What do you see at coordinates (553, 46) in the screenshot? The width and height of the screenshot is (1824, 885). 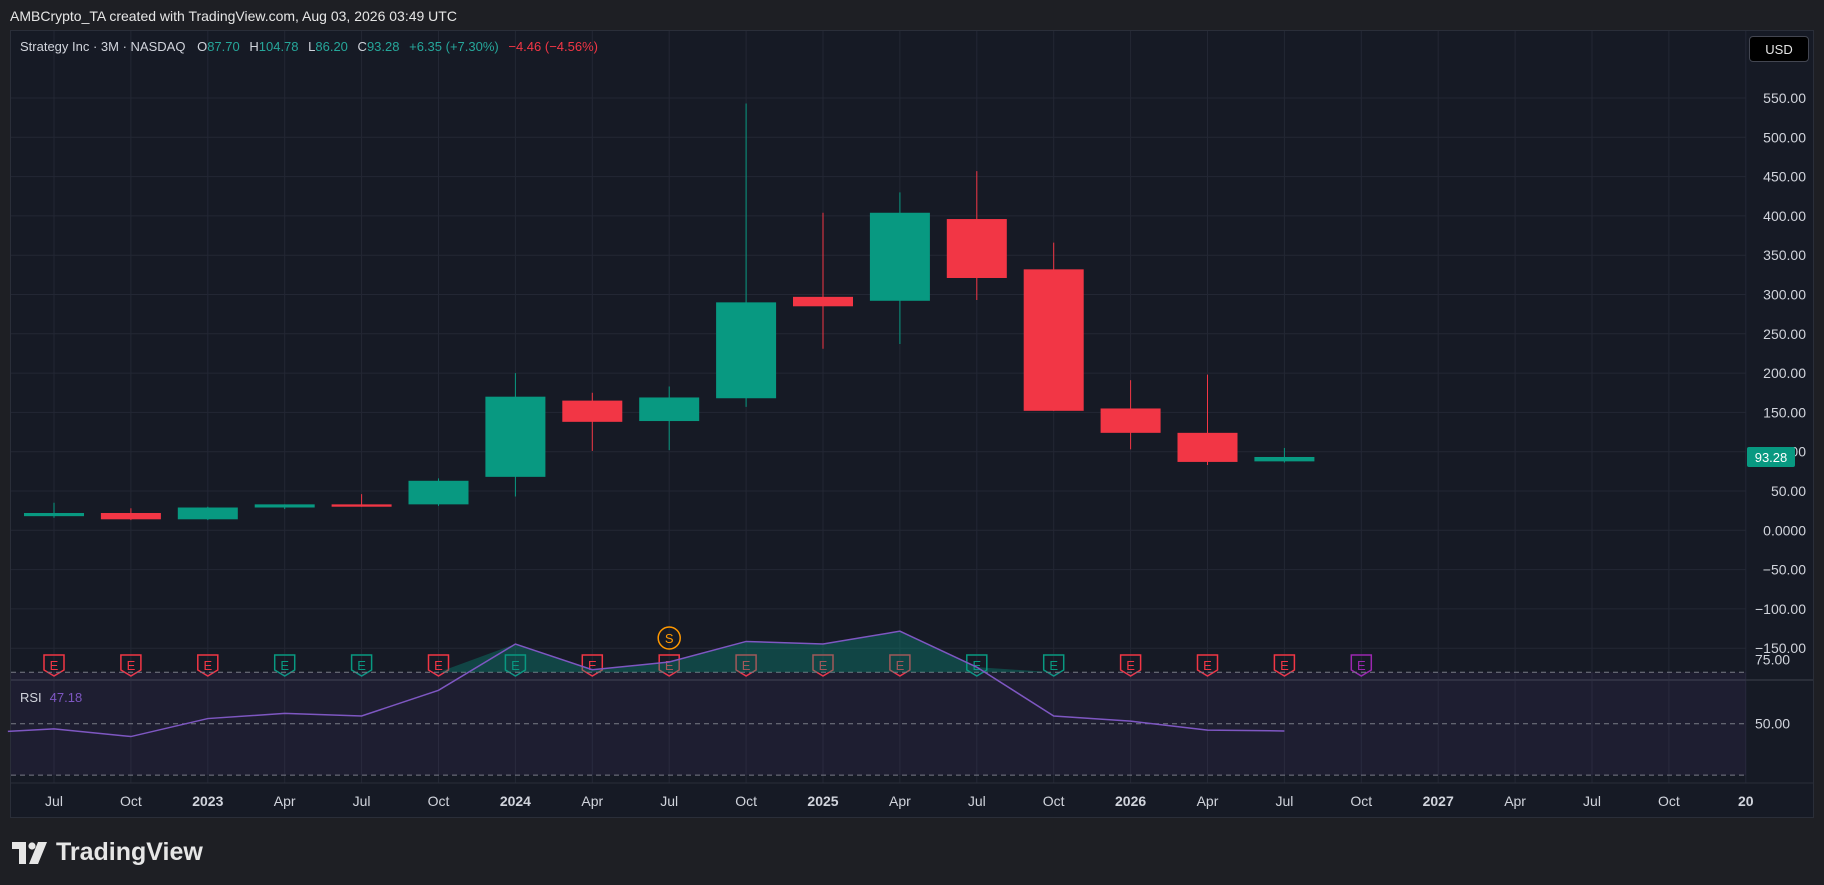 I see `change-secondary-value: −4.46 (−4.56%)` at bounding box center [553, 46].